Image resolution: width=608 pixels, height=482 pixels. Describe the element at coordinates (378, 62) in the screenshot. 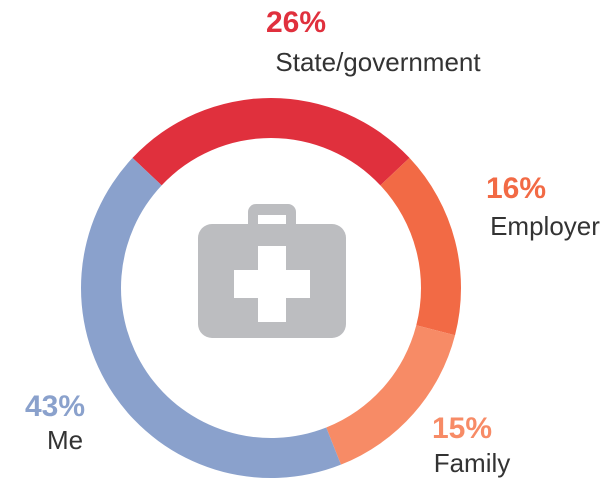

I see `category-label: State/government` at that location.